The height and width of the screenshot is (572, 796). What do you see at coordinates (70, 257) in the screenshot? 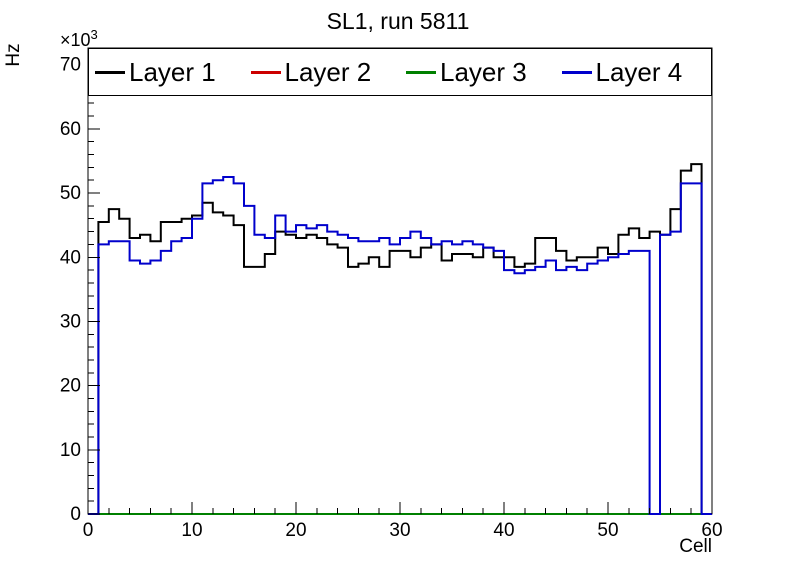
I see `y-tick-label: 40` at bounding box center [70, 257].